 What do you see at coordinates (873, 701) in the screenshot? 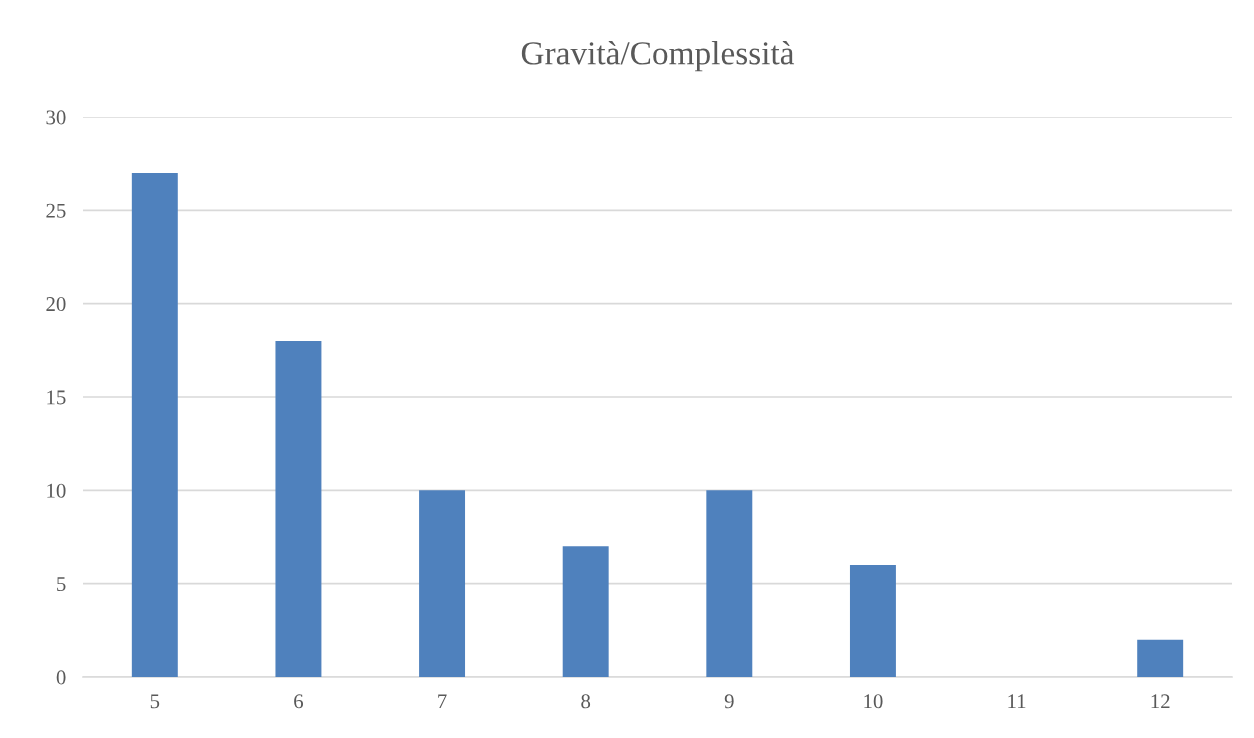
I see `x-tick-label: 10` at bounding box center [873, 701].